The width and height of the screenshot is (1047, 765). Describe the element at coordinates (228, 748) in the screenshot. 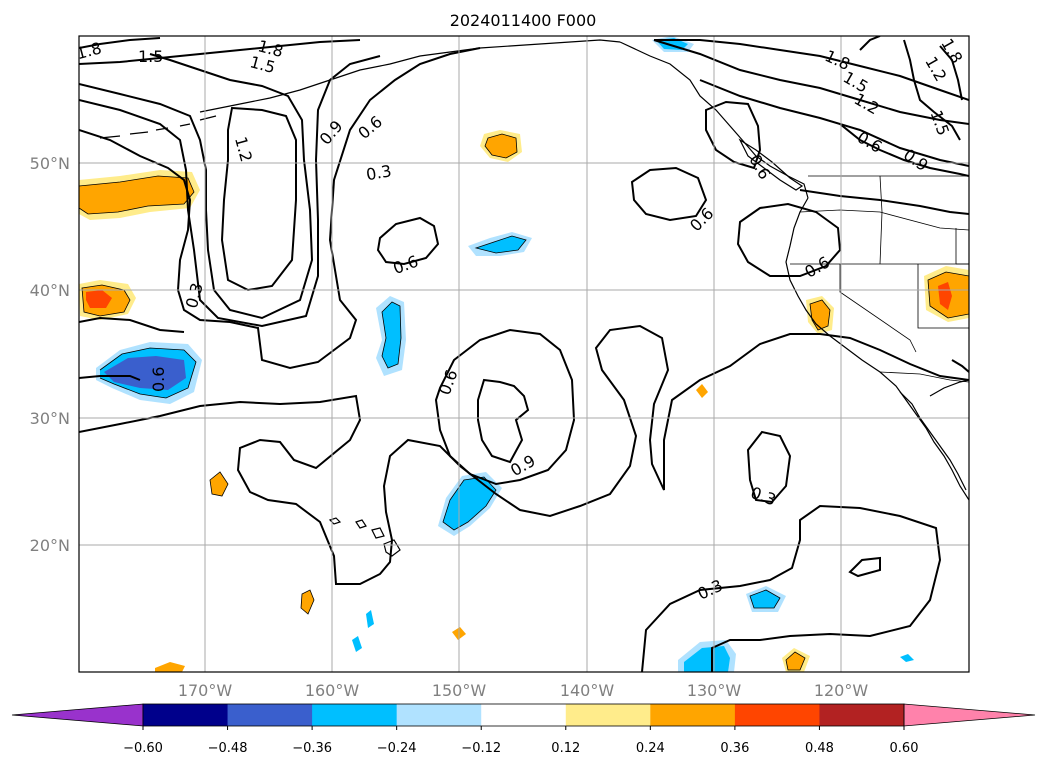

I see `colorbar-tick-label: −0.48` at that location.